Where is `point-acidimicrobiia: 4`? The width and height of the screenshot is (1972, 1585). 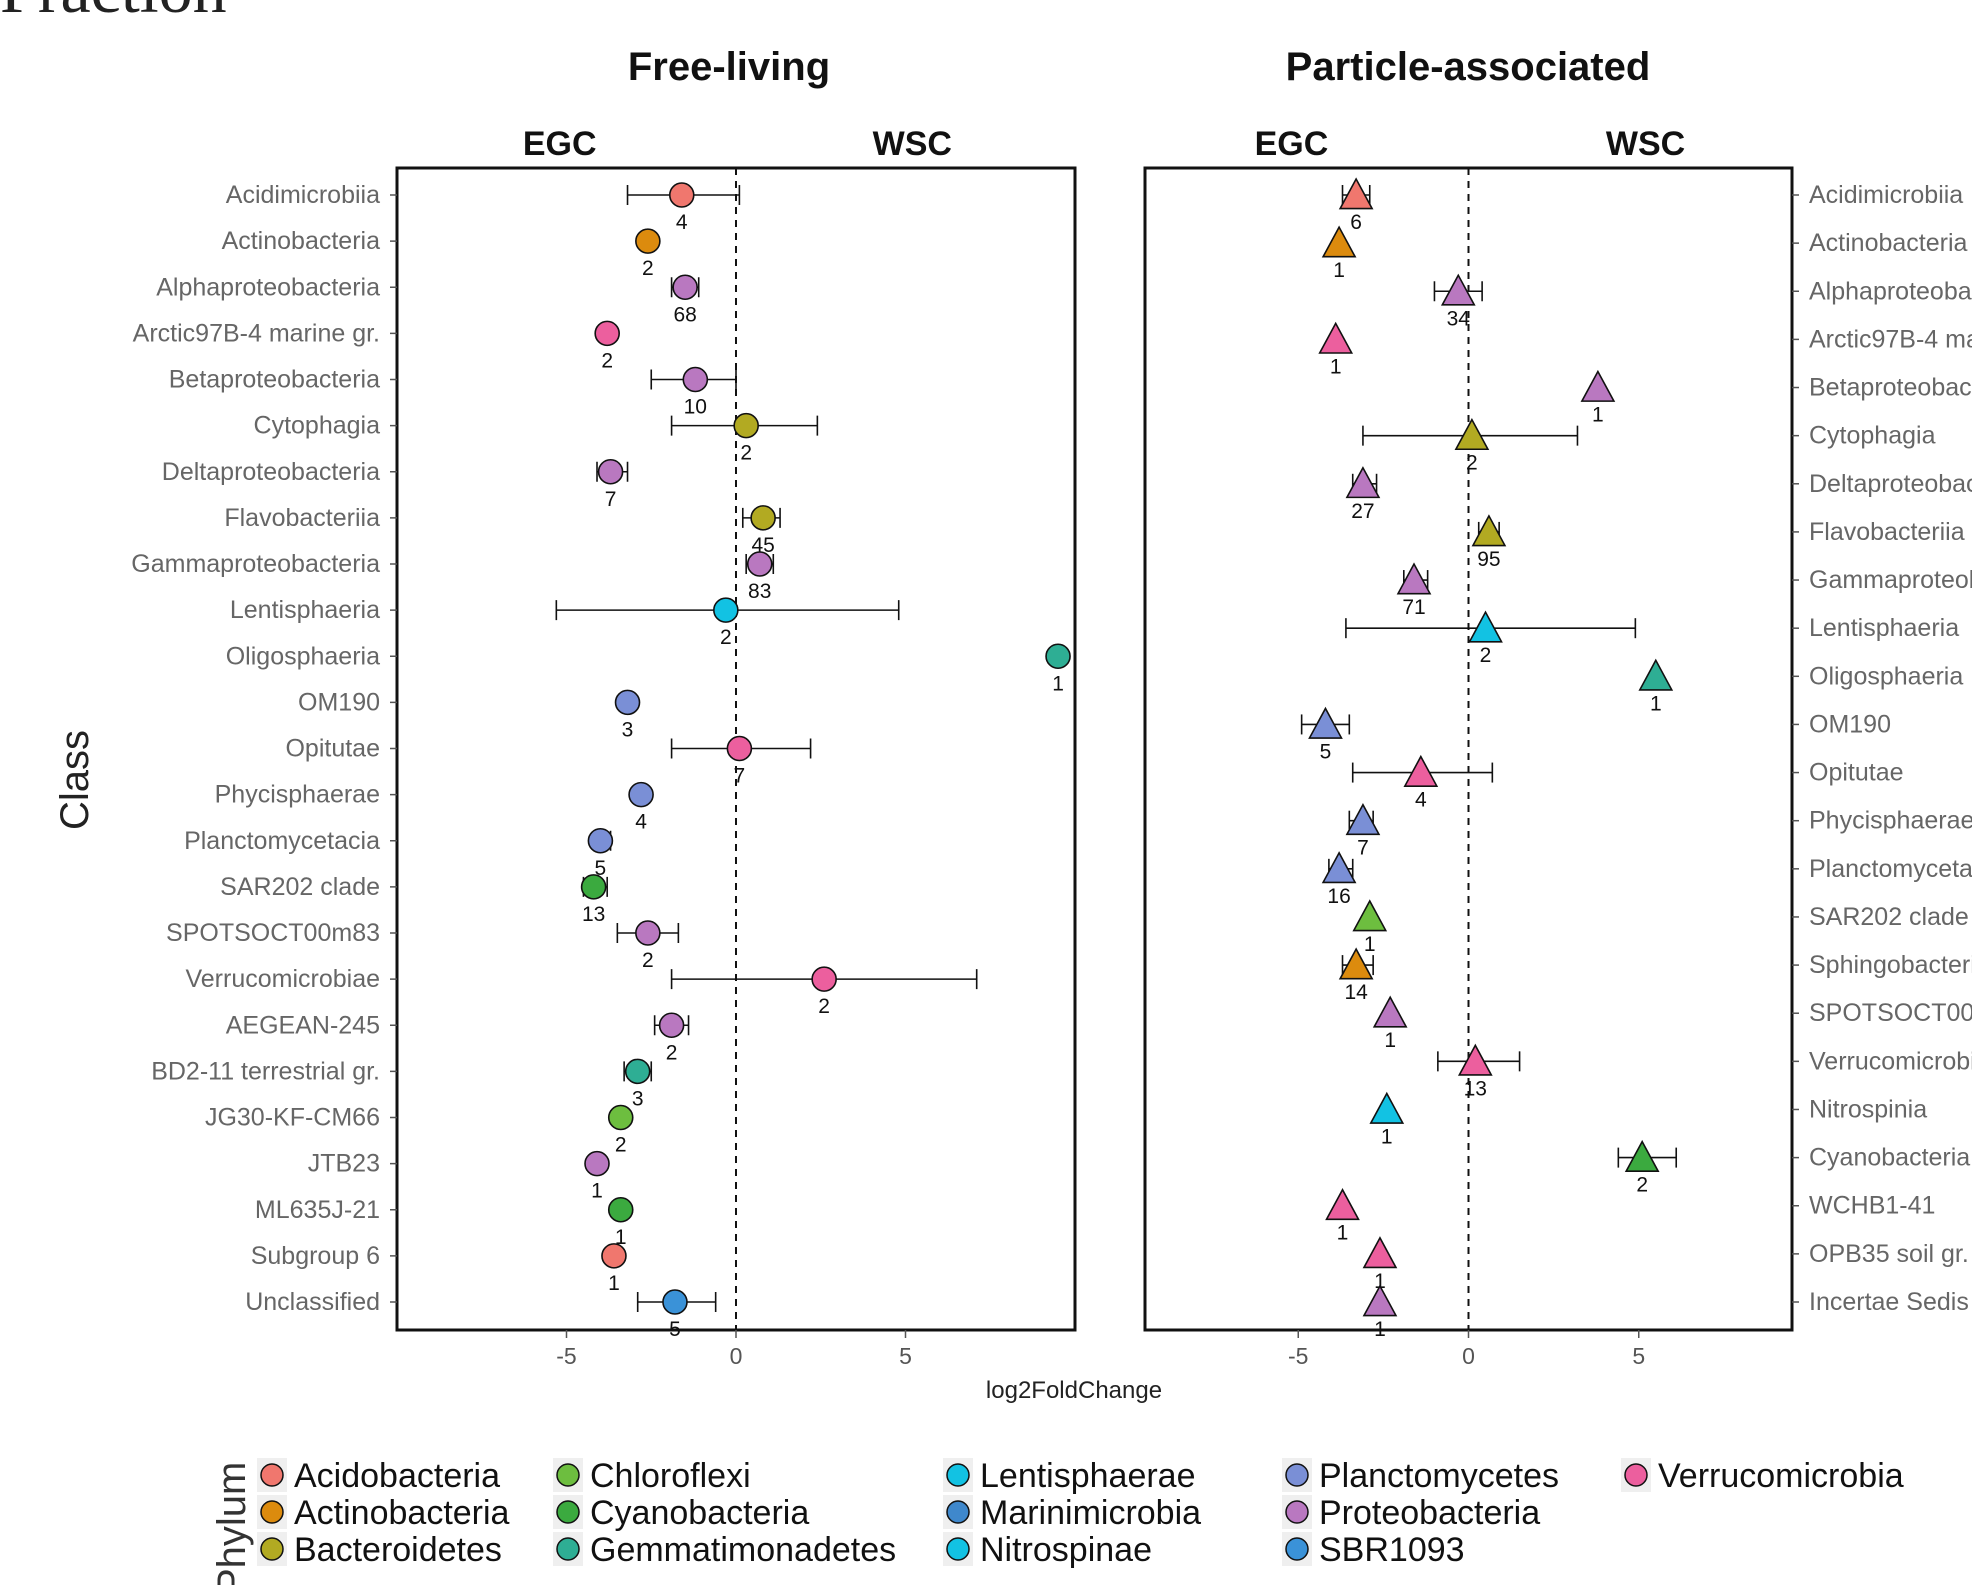
point-acidimicrobiia: 4 is located at coordinates (683, 208).